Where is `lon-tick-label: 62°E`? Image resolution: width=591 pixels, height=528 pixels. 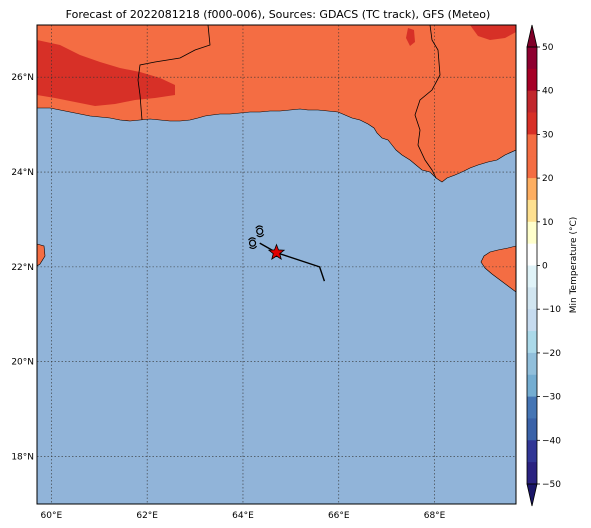 lon-tick-label: 62°E is located at coordinates (147, 516).